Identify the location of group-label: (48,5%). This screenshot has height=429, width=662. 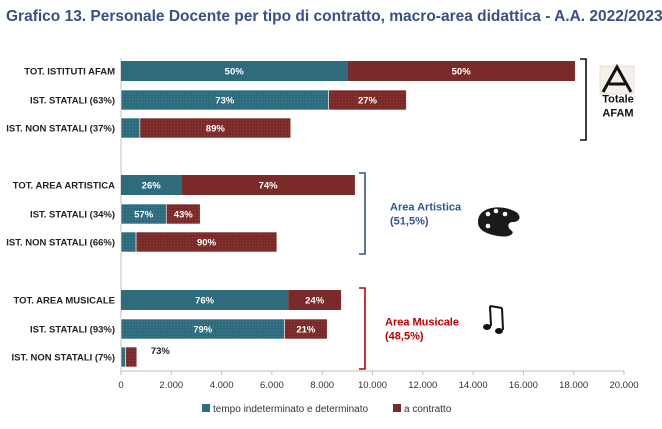
(404, 337).